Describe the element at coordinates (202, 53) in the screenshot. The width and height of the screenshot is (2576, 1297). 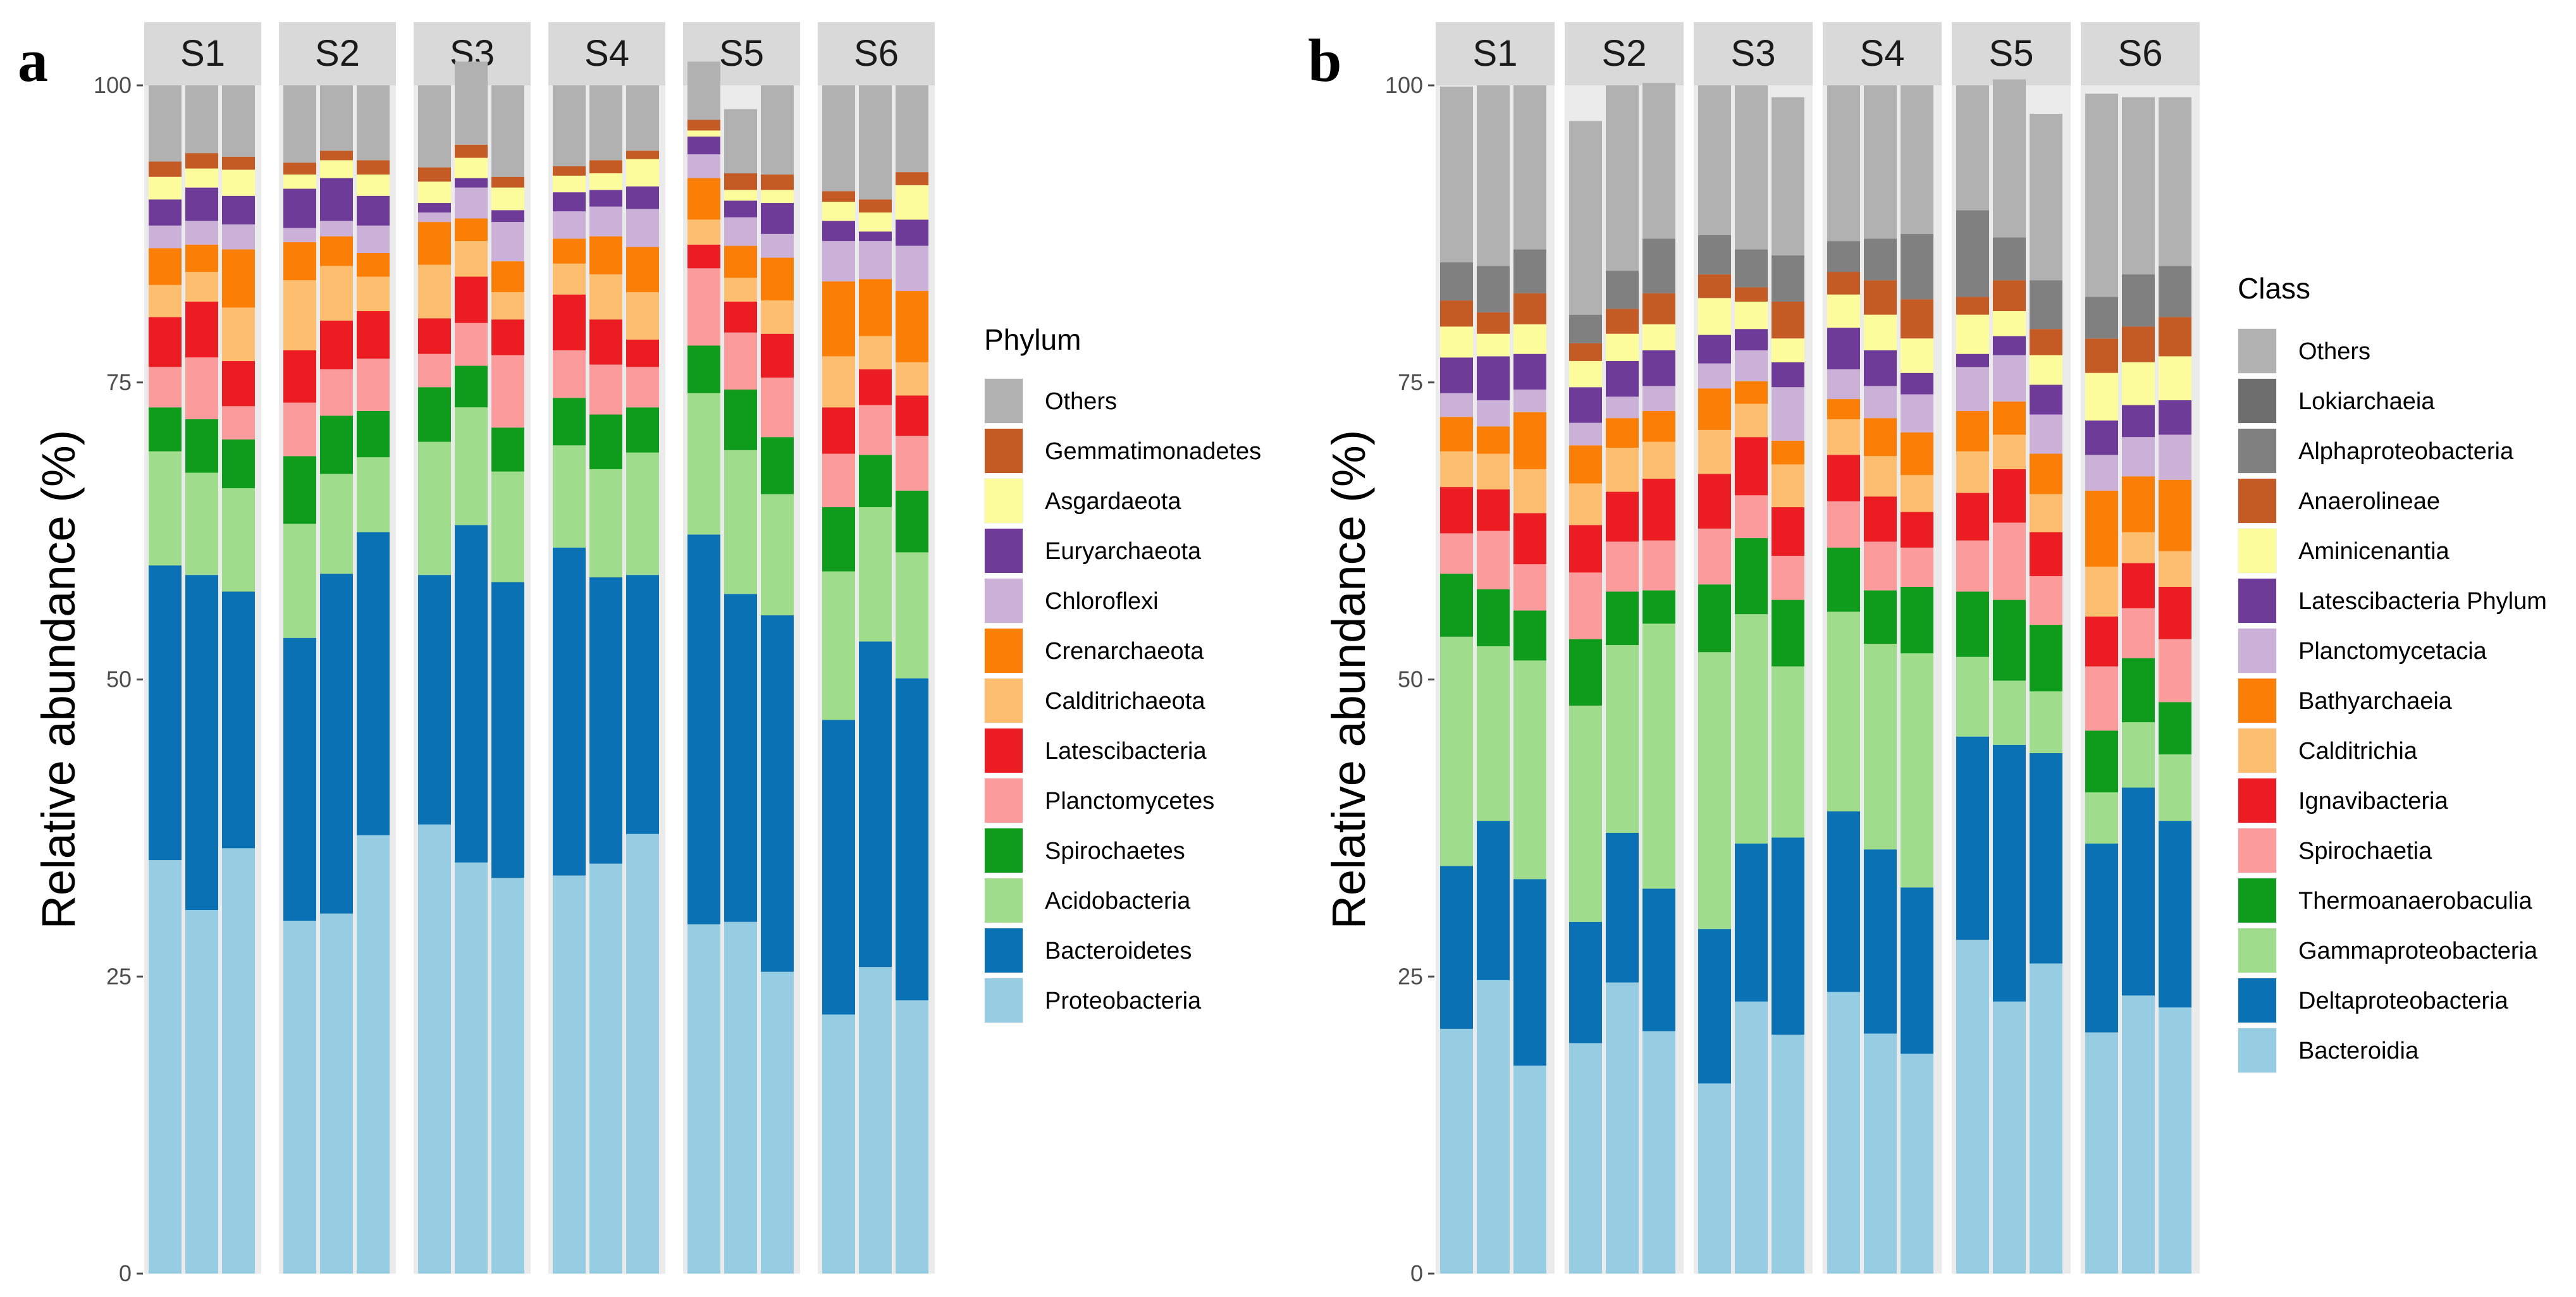
I see `facet-strip` at that location.